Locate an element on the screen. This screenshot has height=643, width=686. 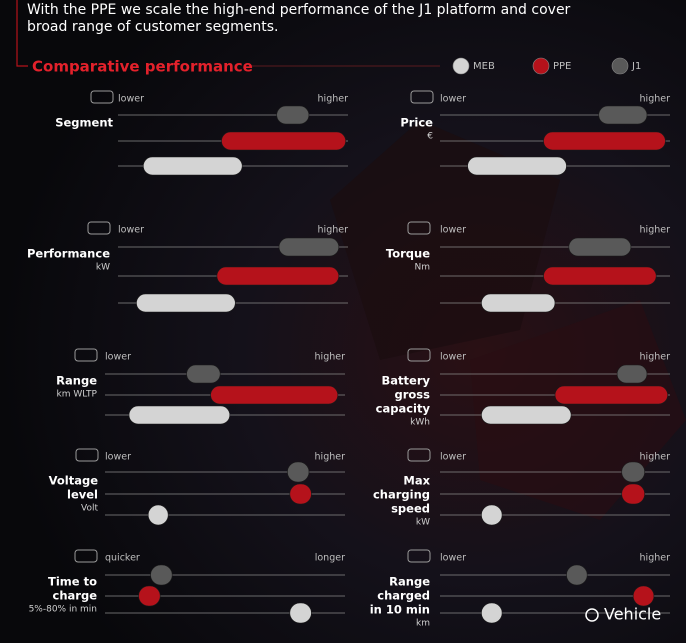
panel-label: Performance is located at coordinates (68, 254).